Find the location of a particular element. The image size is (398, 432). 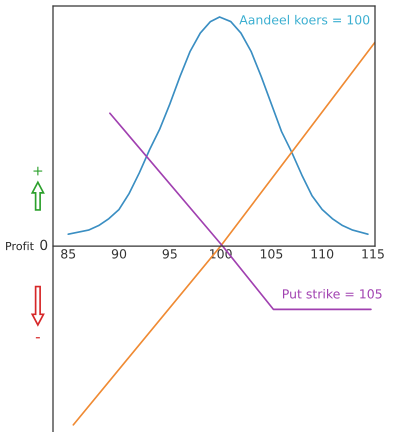

text: 0 is located at coordinates (44, 245).